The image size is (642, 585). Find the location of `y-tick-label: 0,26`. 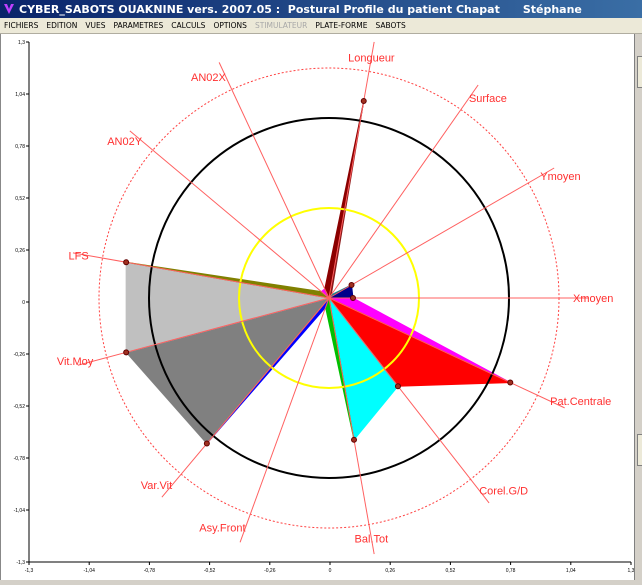

y-tick-label: 0,26 is located at coordinates (20, 251).